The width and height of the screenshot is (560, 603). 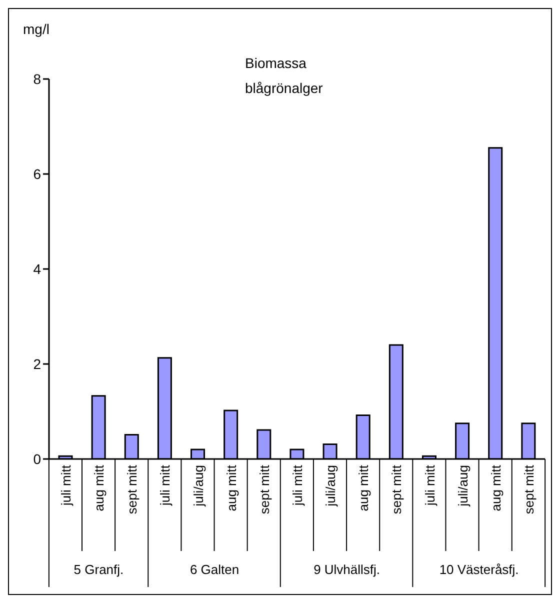 What do you see at coordinates (37, 364) in the screenshot?
I see `y-tick-label: 2` at bounding box center [37, 364].